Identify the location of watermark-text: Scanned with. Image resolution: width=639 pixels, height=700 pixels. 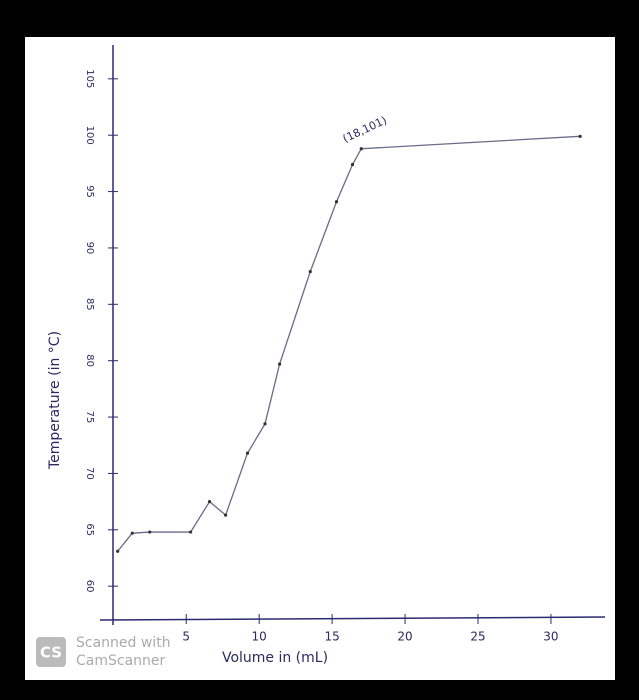
(123, 643).